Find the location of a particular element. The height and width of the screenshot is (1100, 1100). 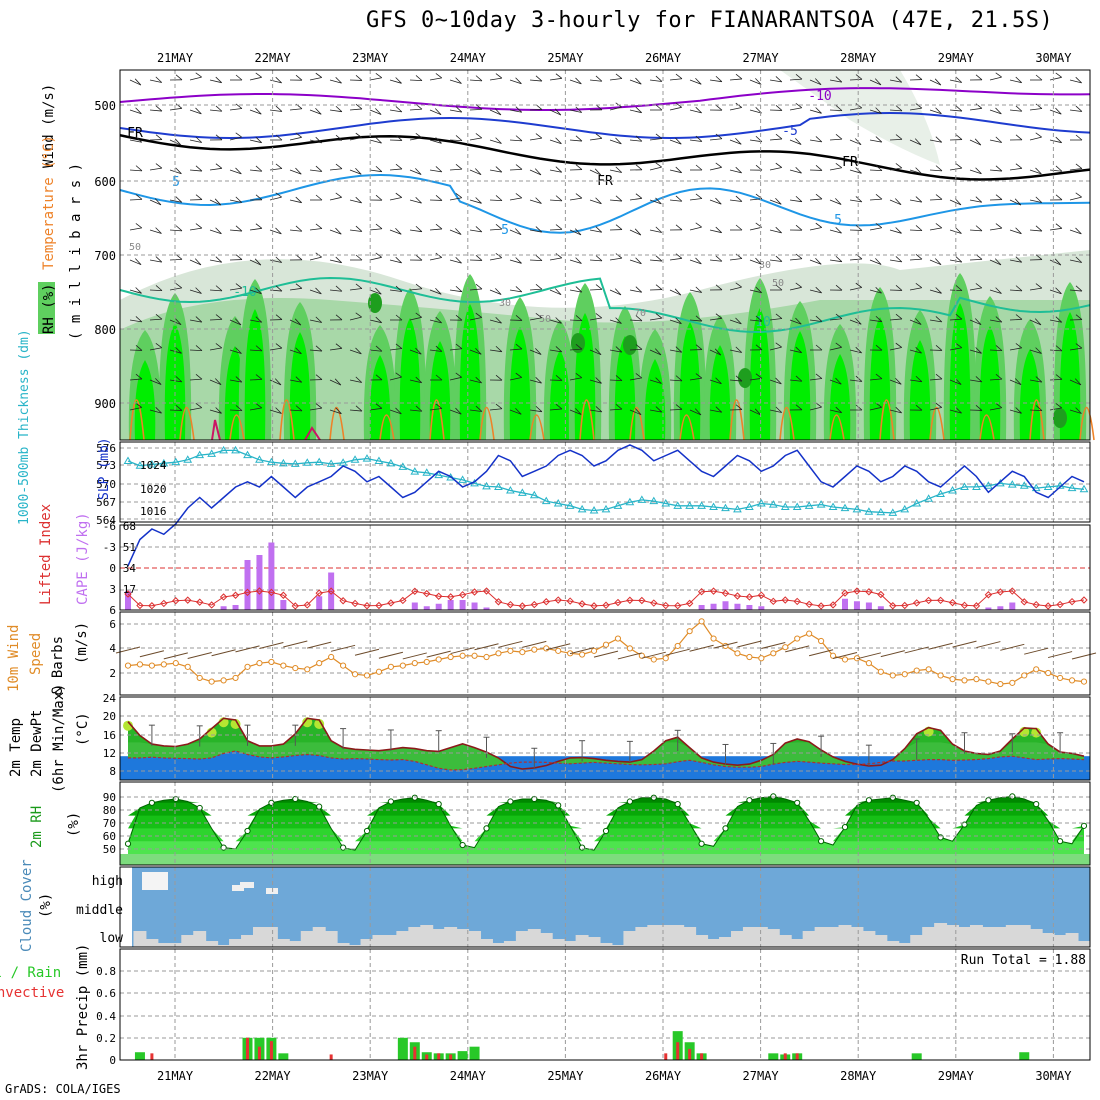

date-label-bottom: 27MAY is located at coordinates (761, 1076).